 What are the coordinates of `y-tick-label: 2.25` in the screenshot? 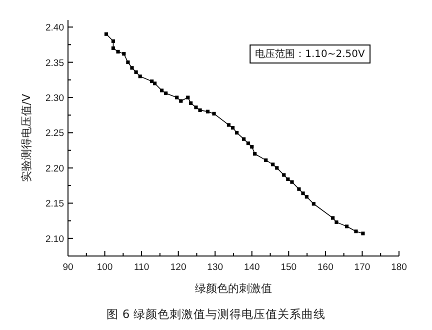 It's located at (55, 134).